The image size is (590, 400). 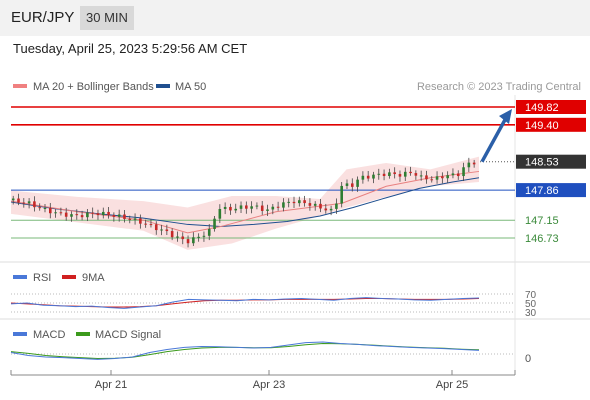 What do you see at coordinates (93, 87) in the screenshot?
I see `legend-label-ma20: MA 20 + Bollinger Bands` at bounding box center [93, 87].